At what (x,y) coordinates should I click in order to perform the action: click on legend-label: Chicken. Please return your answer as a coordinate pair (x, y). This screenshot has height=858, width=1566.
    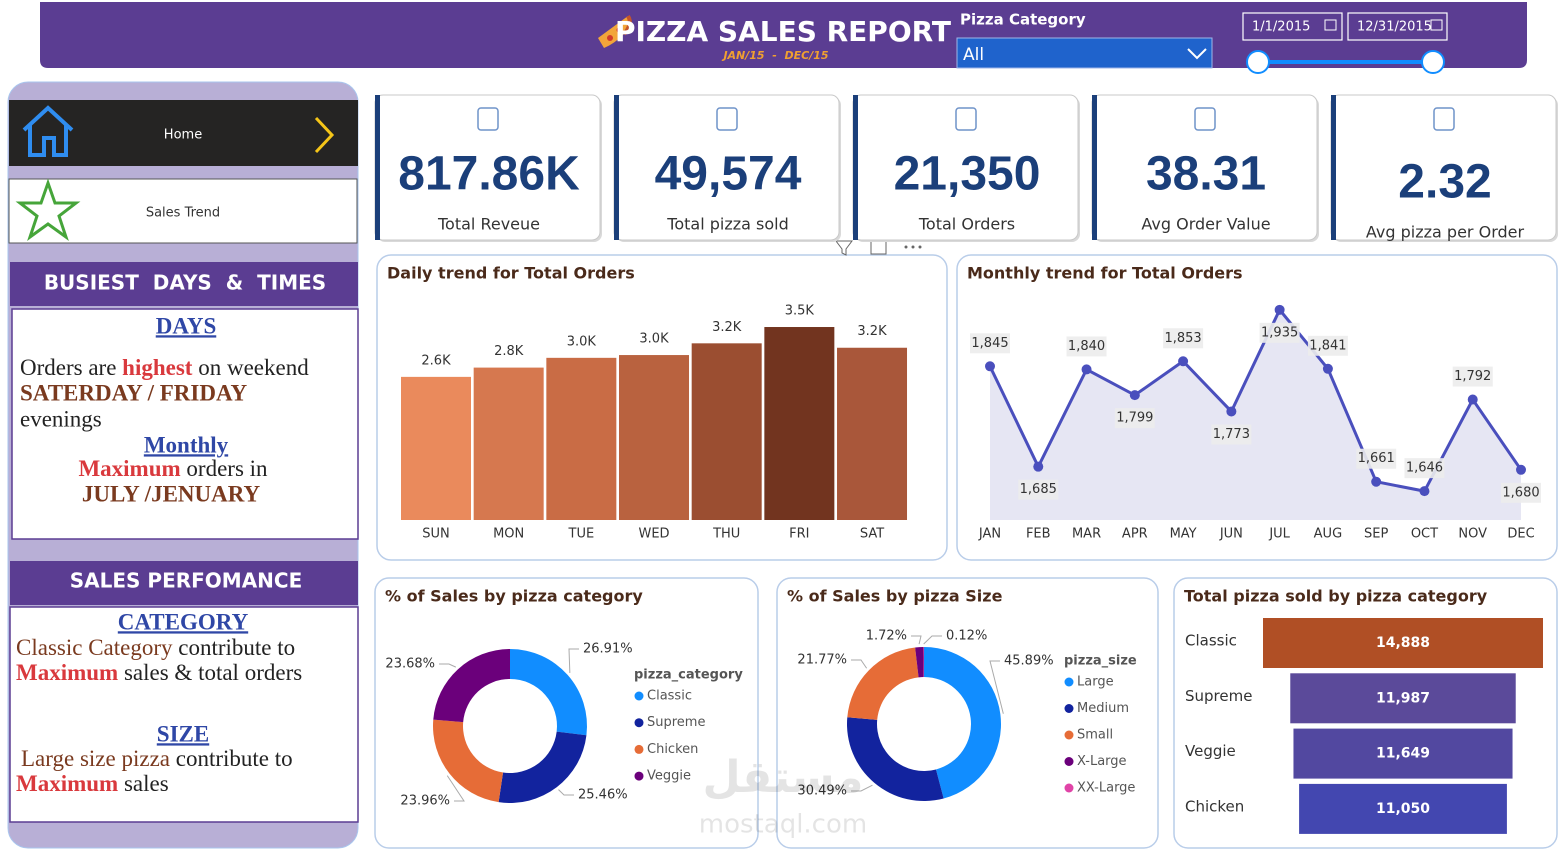
    Looking at the image, I should click on (672, 749).